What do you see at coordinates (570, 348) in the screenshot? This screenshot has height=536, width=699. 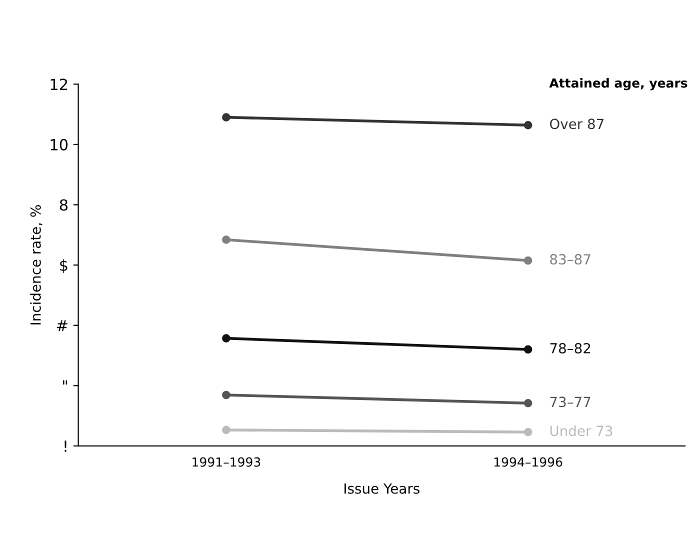 I see `series-label: 78–82` at bounding box center [570, 348].